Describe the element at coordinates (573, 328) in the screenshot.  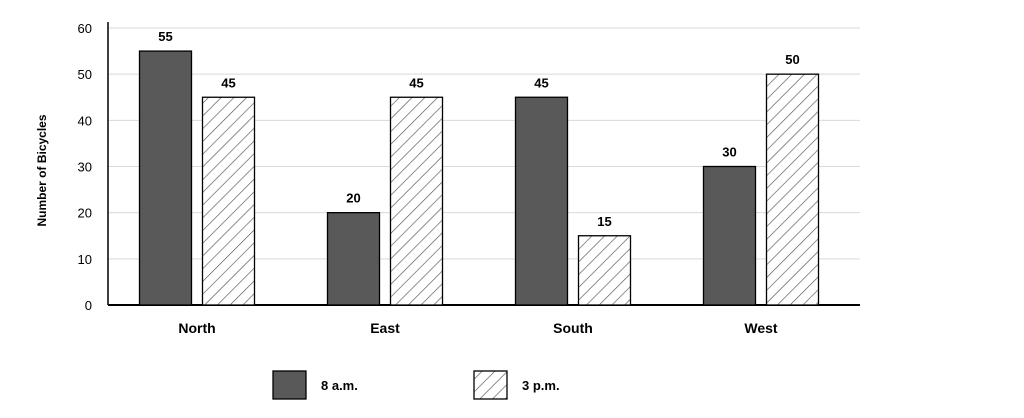
I see `x-tick-label: South` at that location.